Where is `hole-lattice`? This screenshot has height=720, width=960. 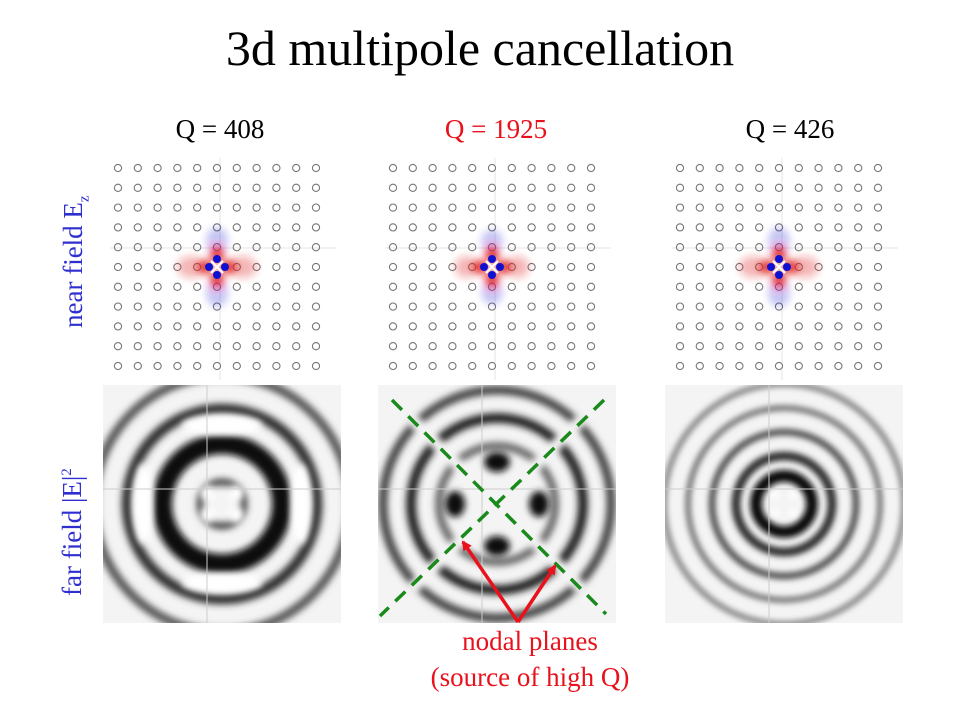
hole-lattice is located at coordinates (492, 267).